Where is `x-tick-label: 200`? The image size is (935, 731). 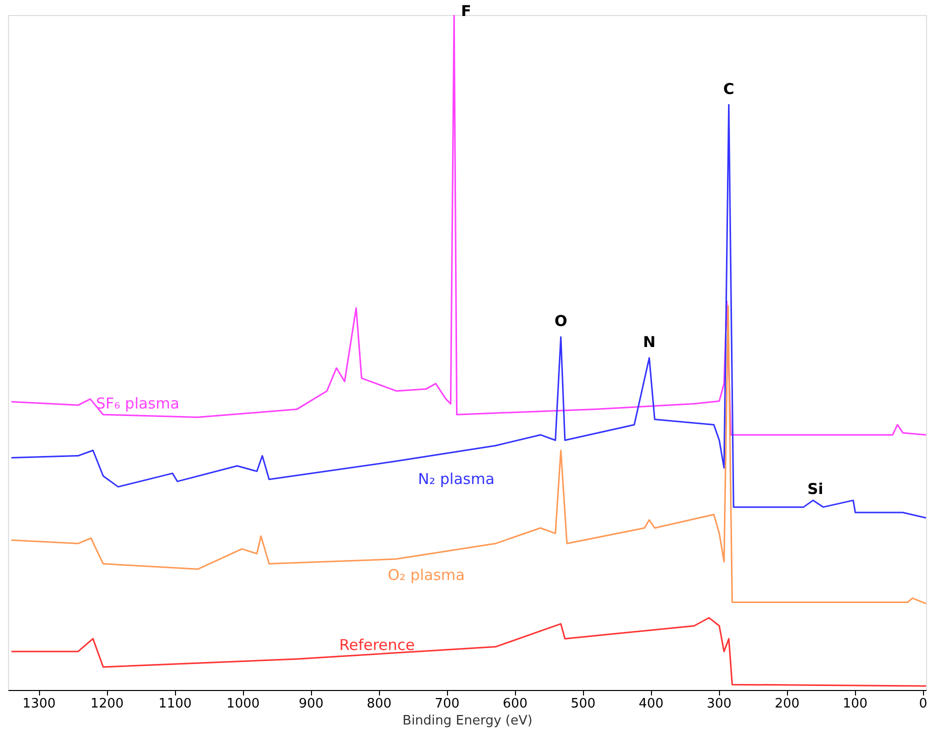
x-tick-label: 200 is located at coordinates (787, 704).